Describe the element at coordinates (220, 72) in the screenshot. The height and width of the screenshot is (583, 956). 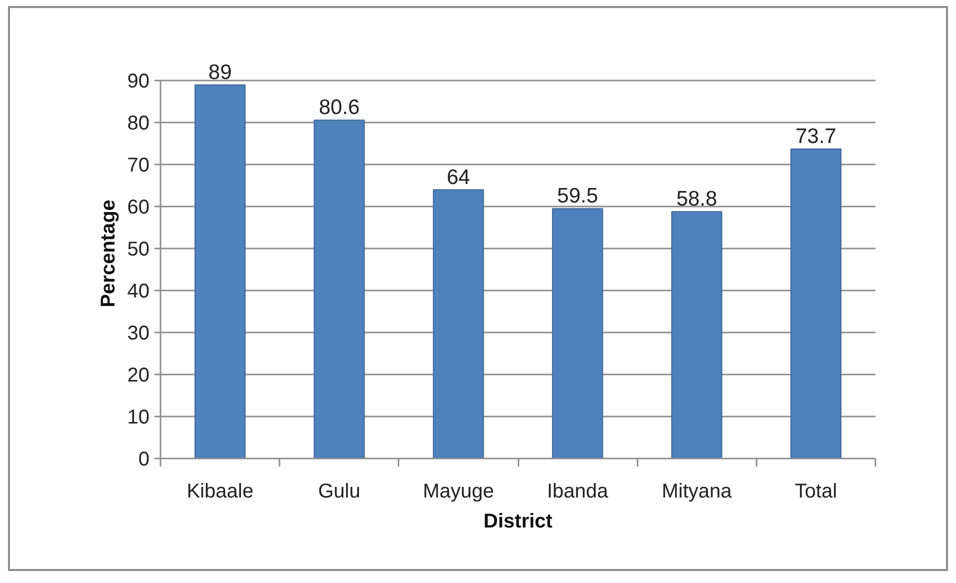
I see `data-label: 89` at that location.